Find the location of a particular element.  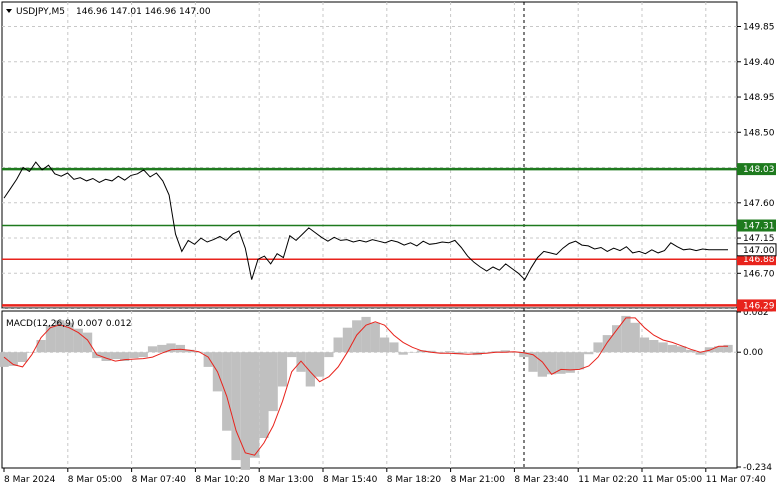

time-tick-label: 8 Mar 10:20 is located at coordinates (222, 480).